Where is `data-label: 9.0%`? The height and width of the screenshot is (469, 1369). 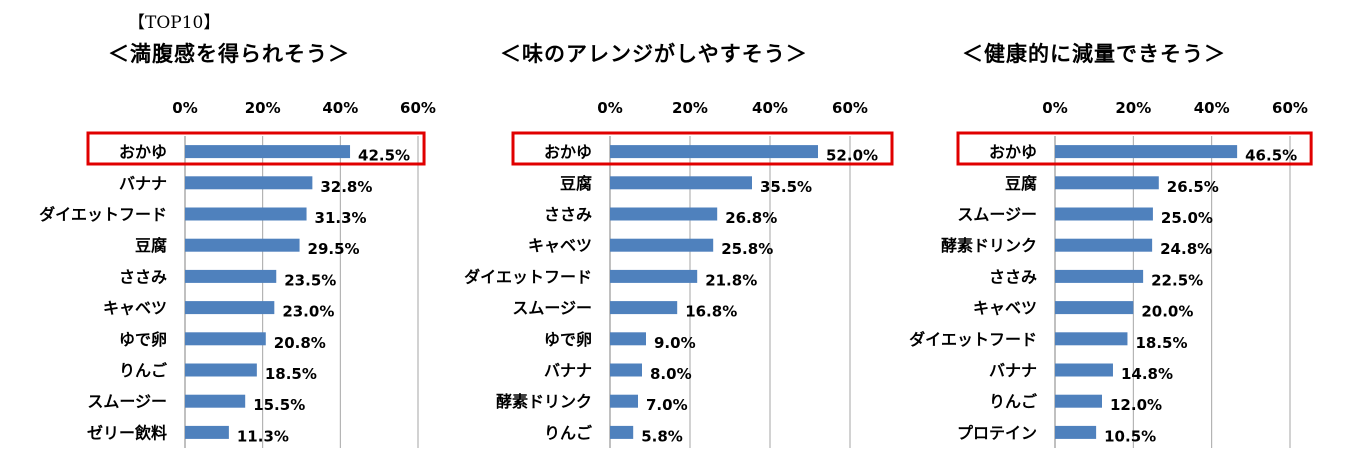 data-label: 9.0% is located at coordinates (675, 343).